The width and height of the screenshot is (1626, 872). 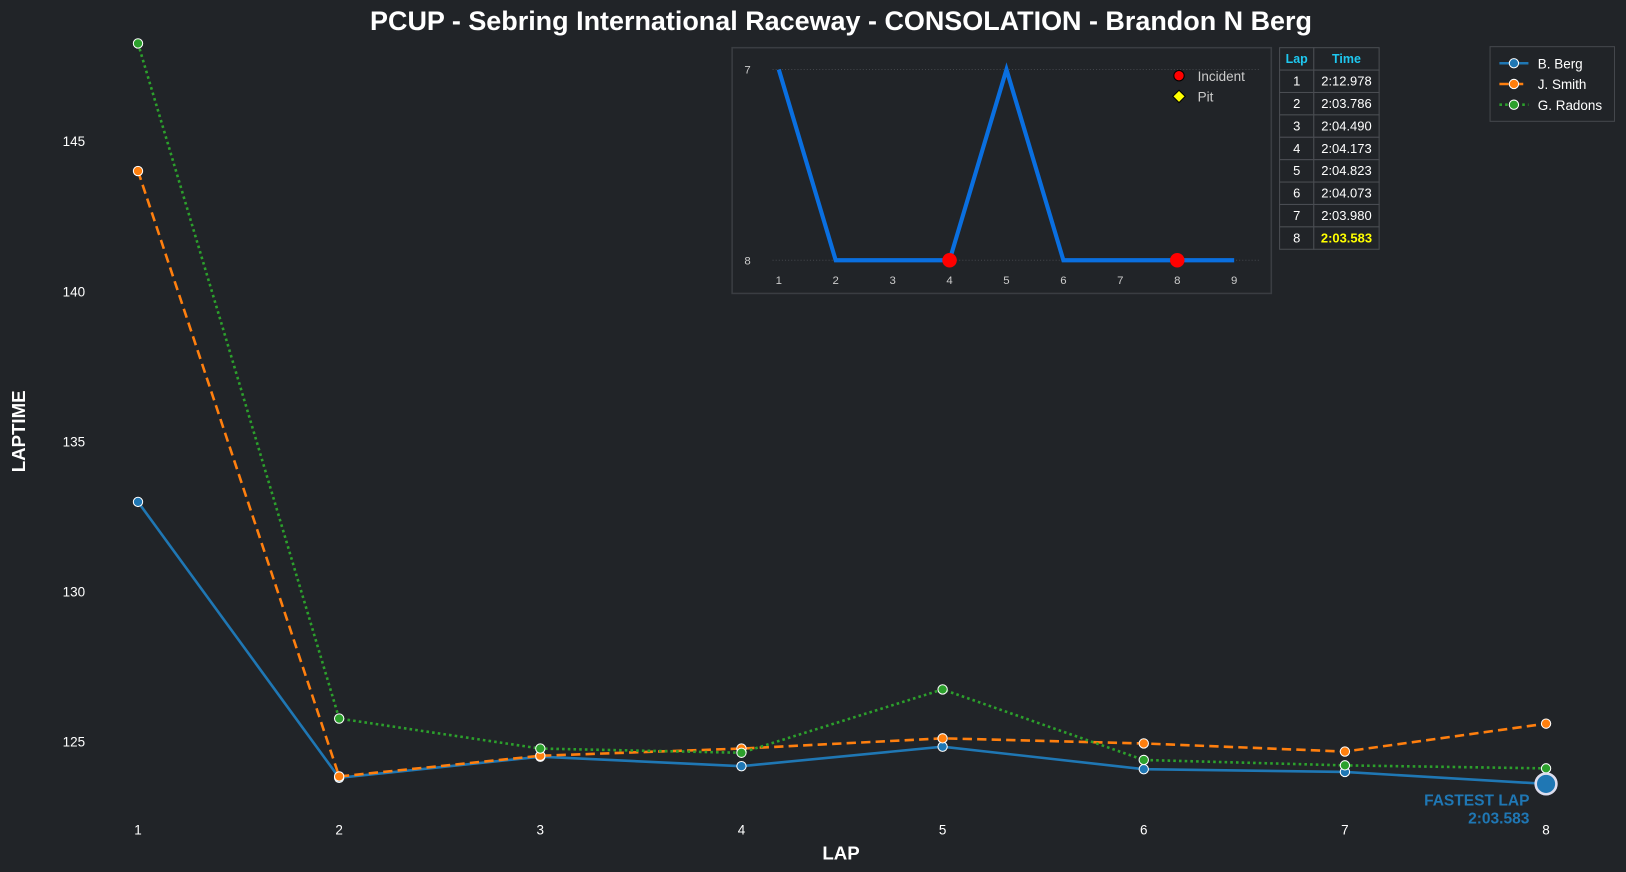 What do you see at coordinates (1346, 215) in the screenshot?
I see `lap-time-cell: 2:03.980` at bounding box center [1346, 215].